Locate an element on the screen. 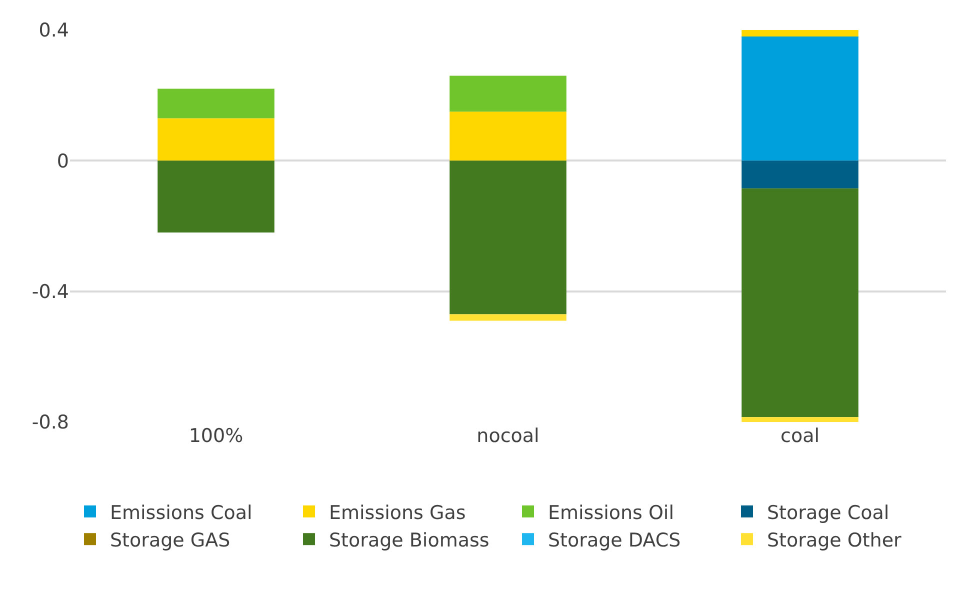 The height and width of the screenshot is (592, 956). x-tick-label: nocoal is located at coordinates (508, 436).